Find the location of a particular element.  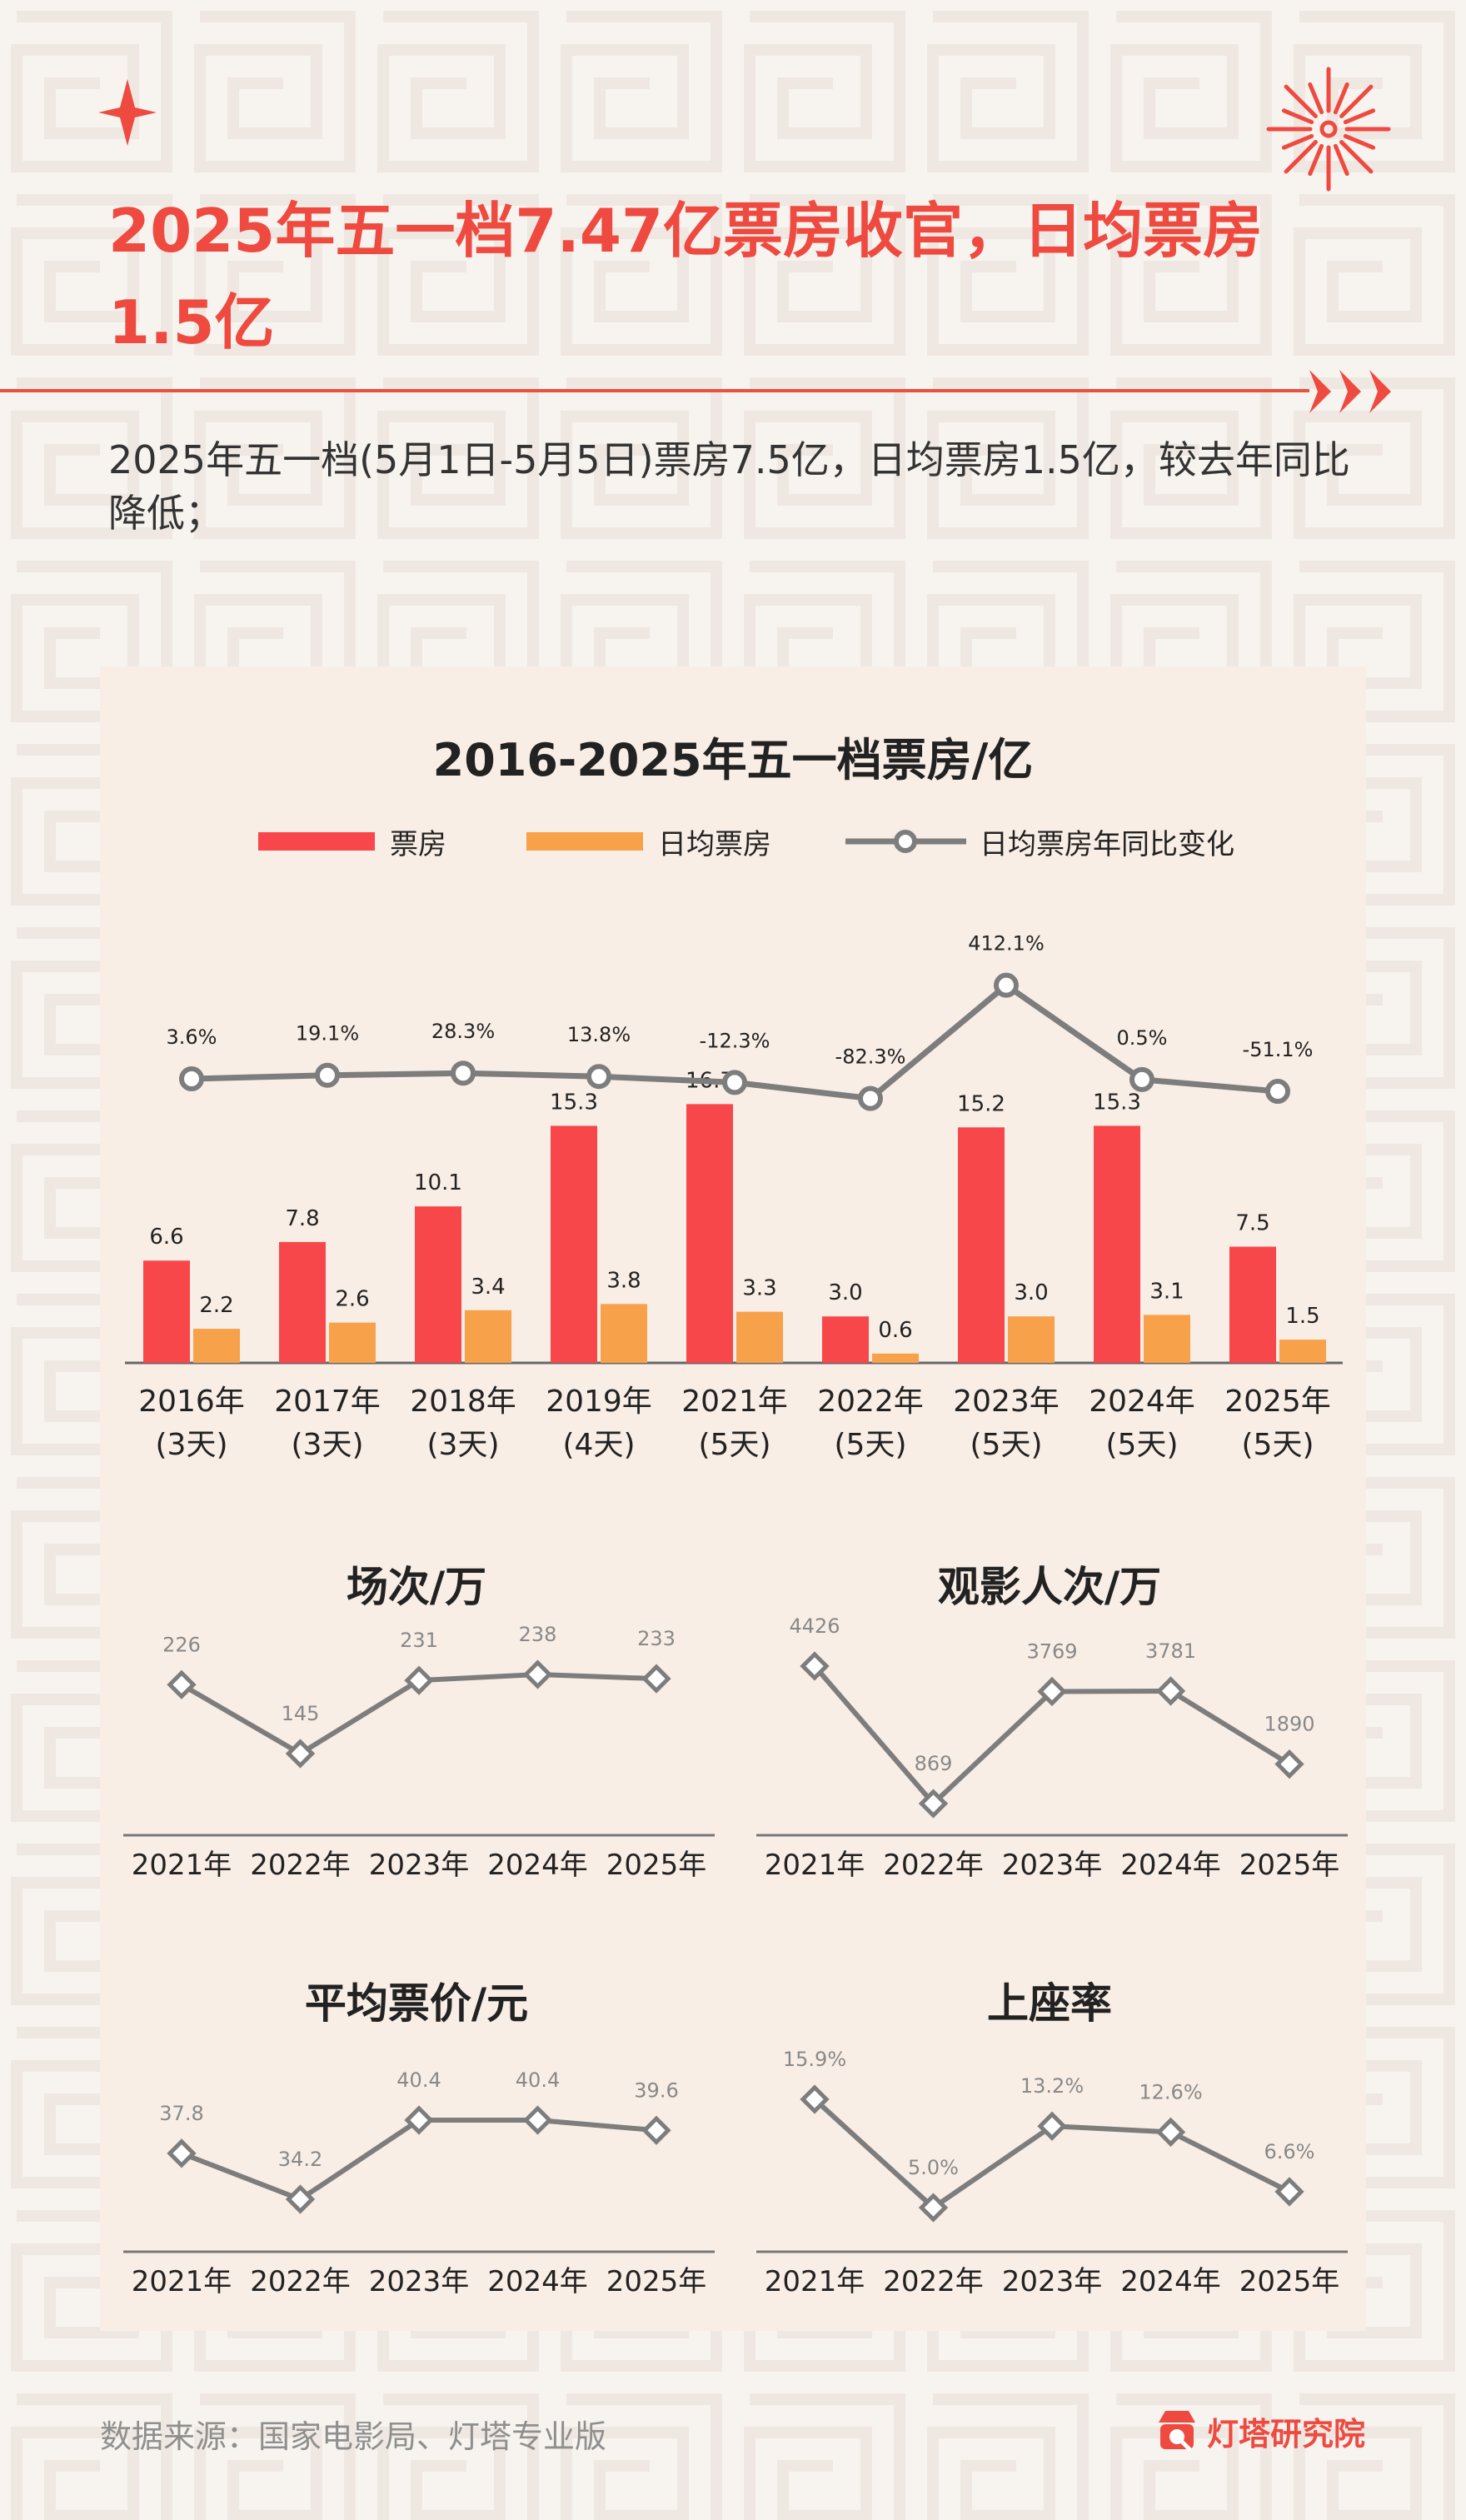

brand-logo: 灯塔研究院 is located at coordinates (1259, 2431).